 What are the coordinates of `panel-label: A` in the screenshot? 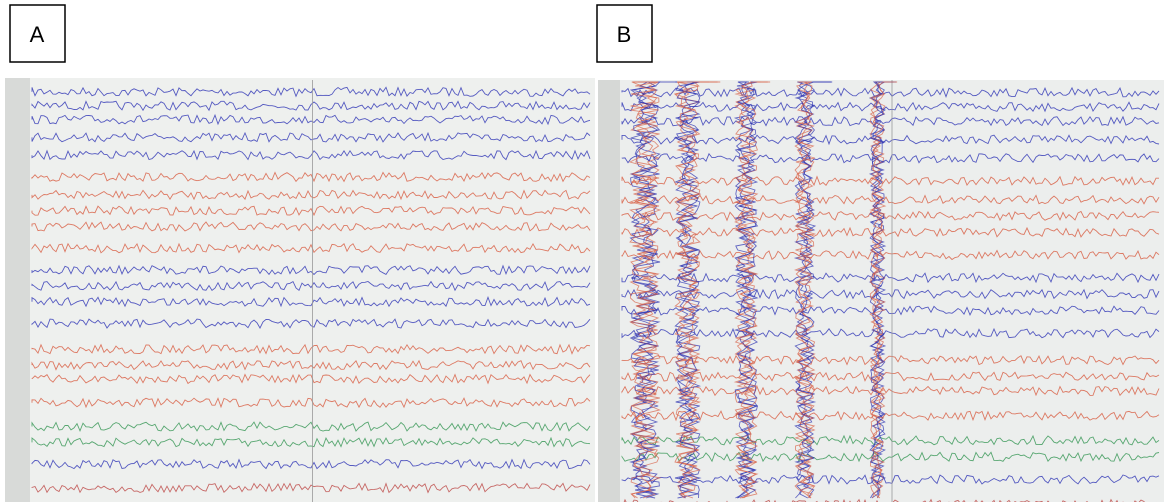 It's located at (37, 34).